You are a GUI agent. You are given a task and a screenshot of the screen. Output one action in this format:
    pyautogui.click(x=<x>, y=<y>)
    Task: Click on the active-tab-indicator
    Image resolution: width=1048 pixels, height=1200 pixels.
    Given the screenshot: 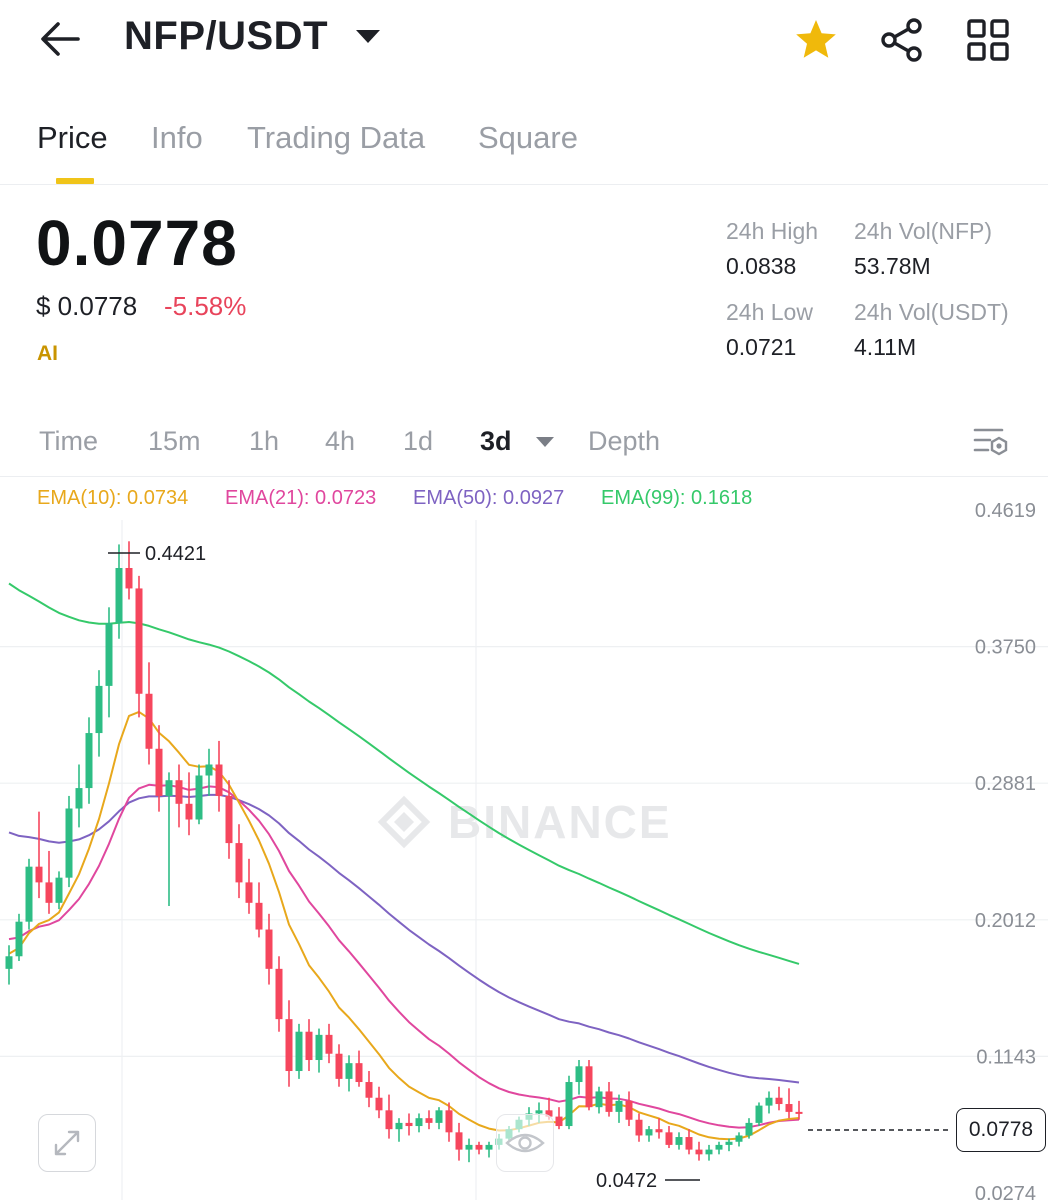 What is the action you would take?
    pyautogui.click(x=75, y=181)
    